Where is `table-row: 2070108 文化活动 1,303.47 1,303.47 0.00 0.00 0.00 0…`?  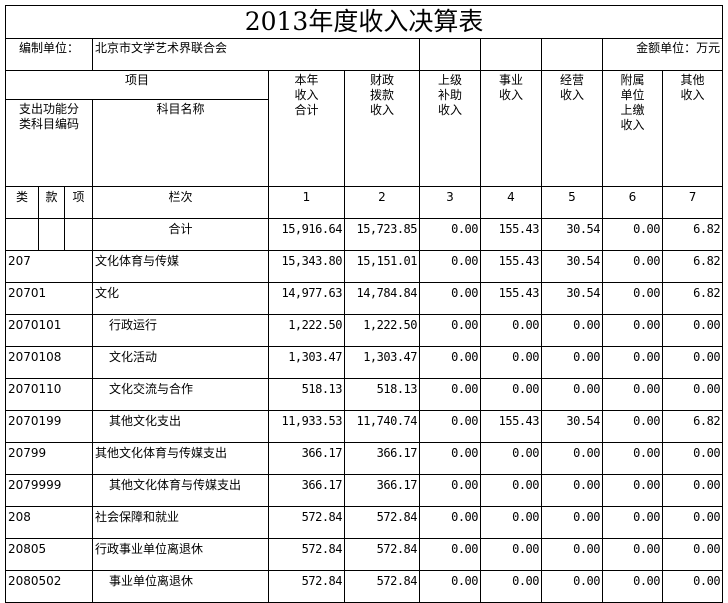
table-row: 2070108 文化活动 1,303.47 1,303.47 0.00 0.00 0.00 0… is located at coordinates (364, 362).